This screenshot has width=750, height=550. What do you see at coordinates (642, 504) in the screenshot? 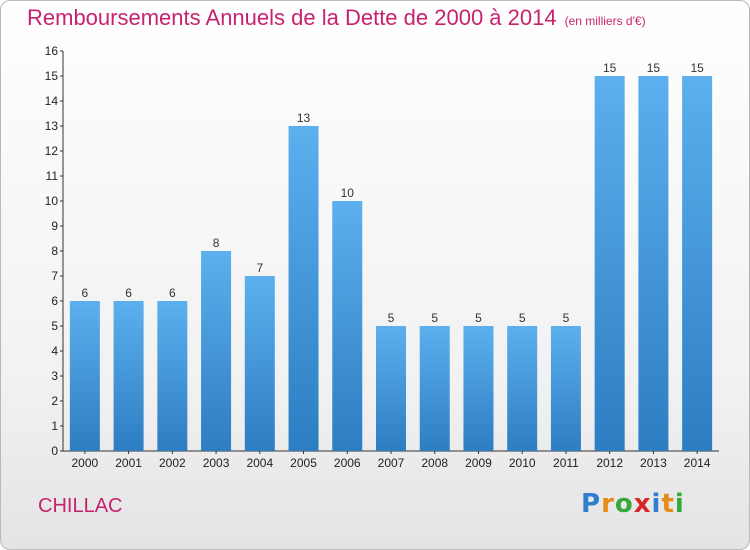
I see `logo-letter: x` at bounding box center [642, 504].